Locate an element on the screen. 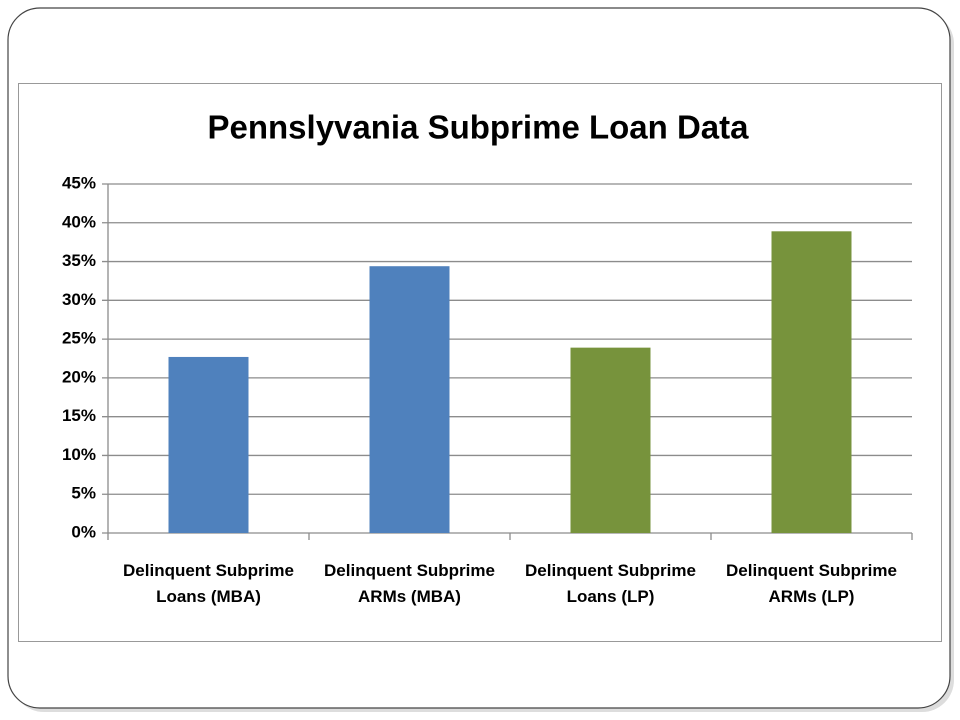 The height and width of the screenshot is (720, 960). x-tick-label: Delinquent Subprime Loans (MBA) is located at coordinates (208, 583).